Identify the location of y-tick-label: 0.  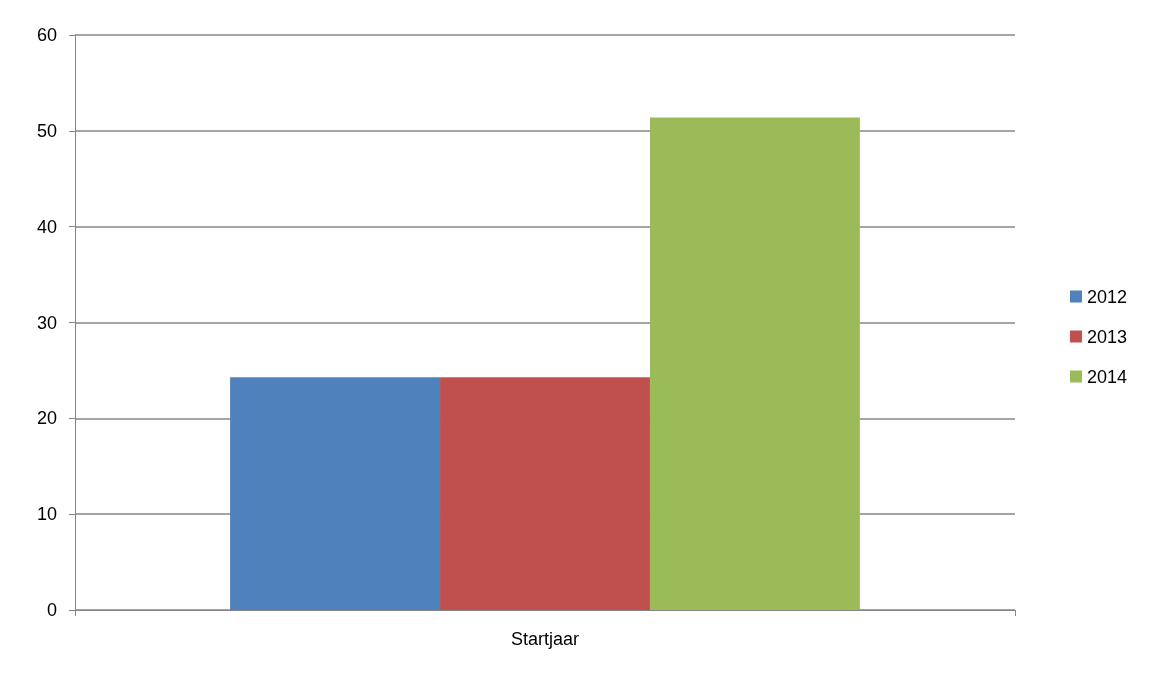
(51, 610).